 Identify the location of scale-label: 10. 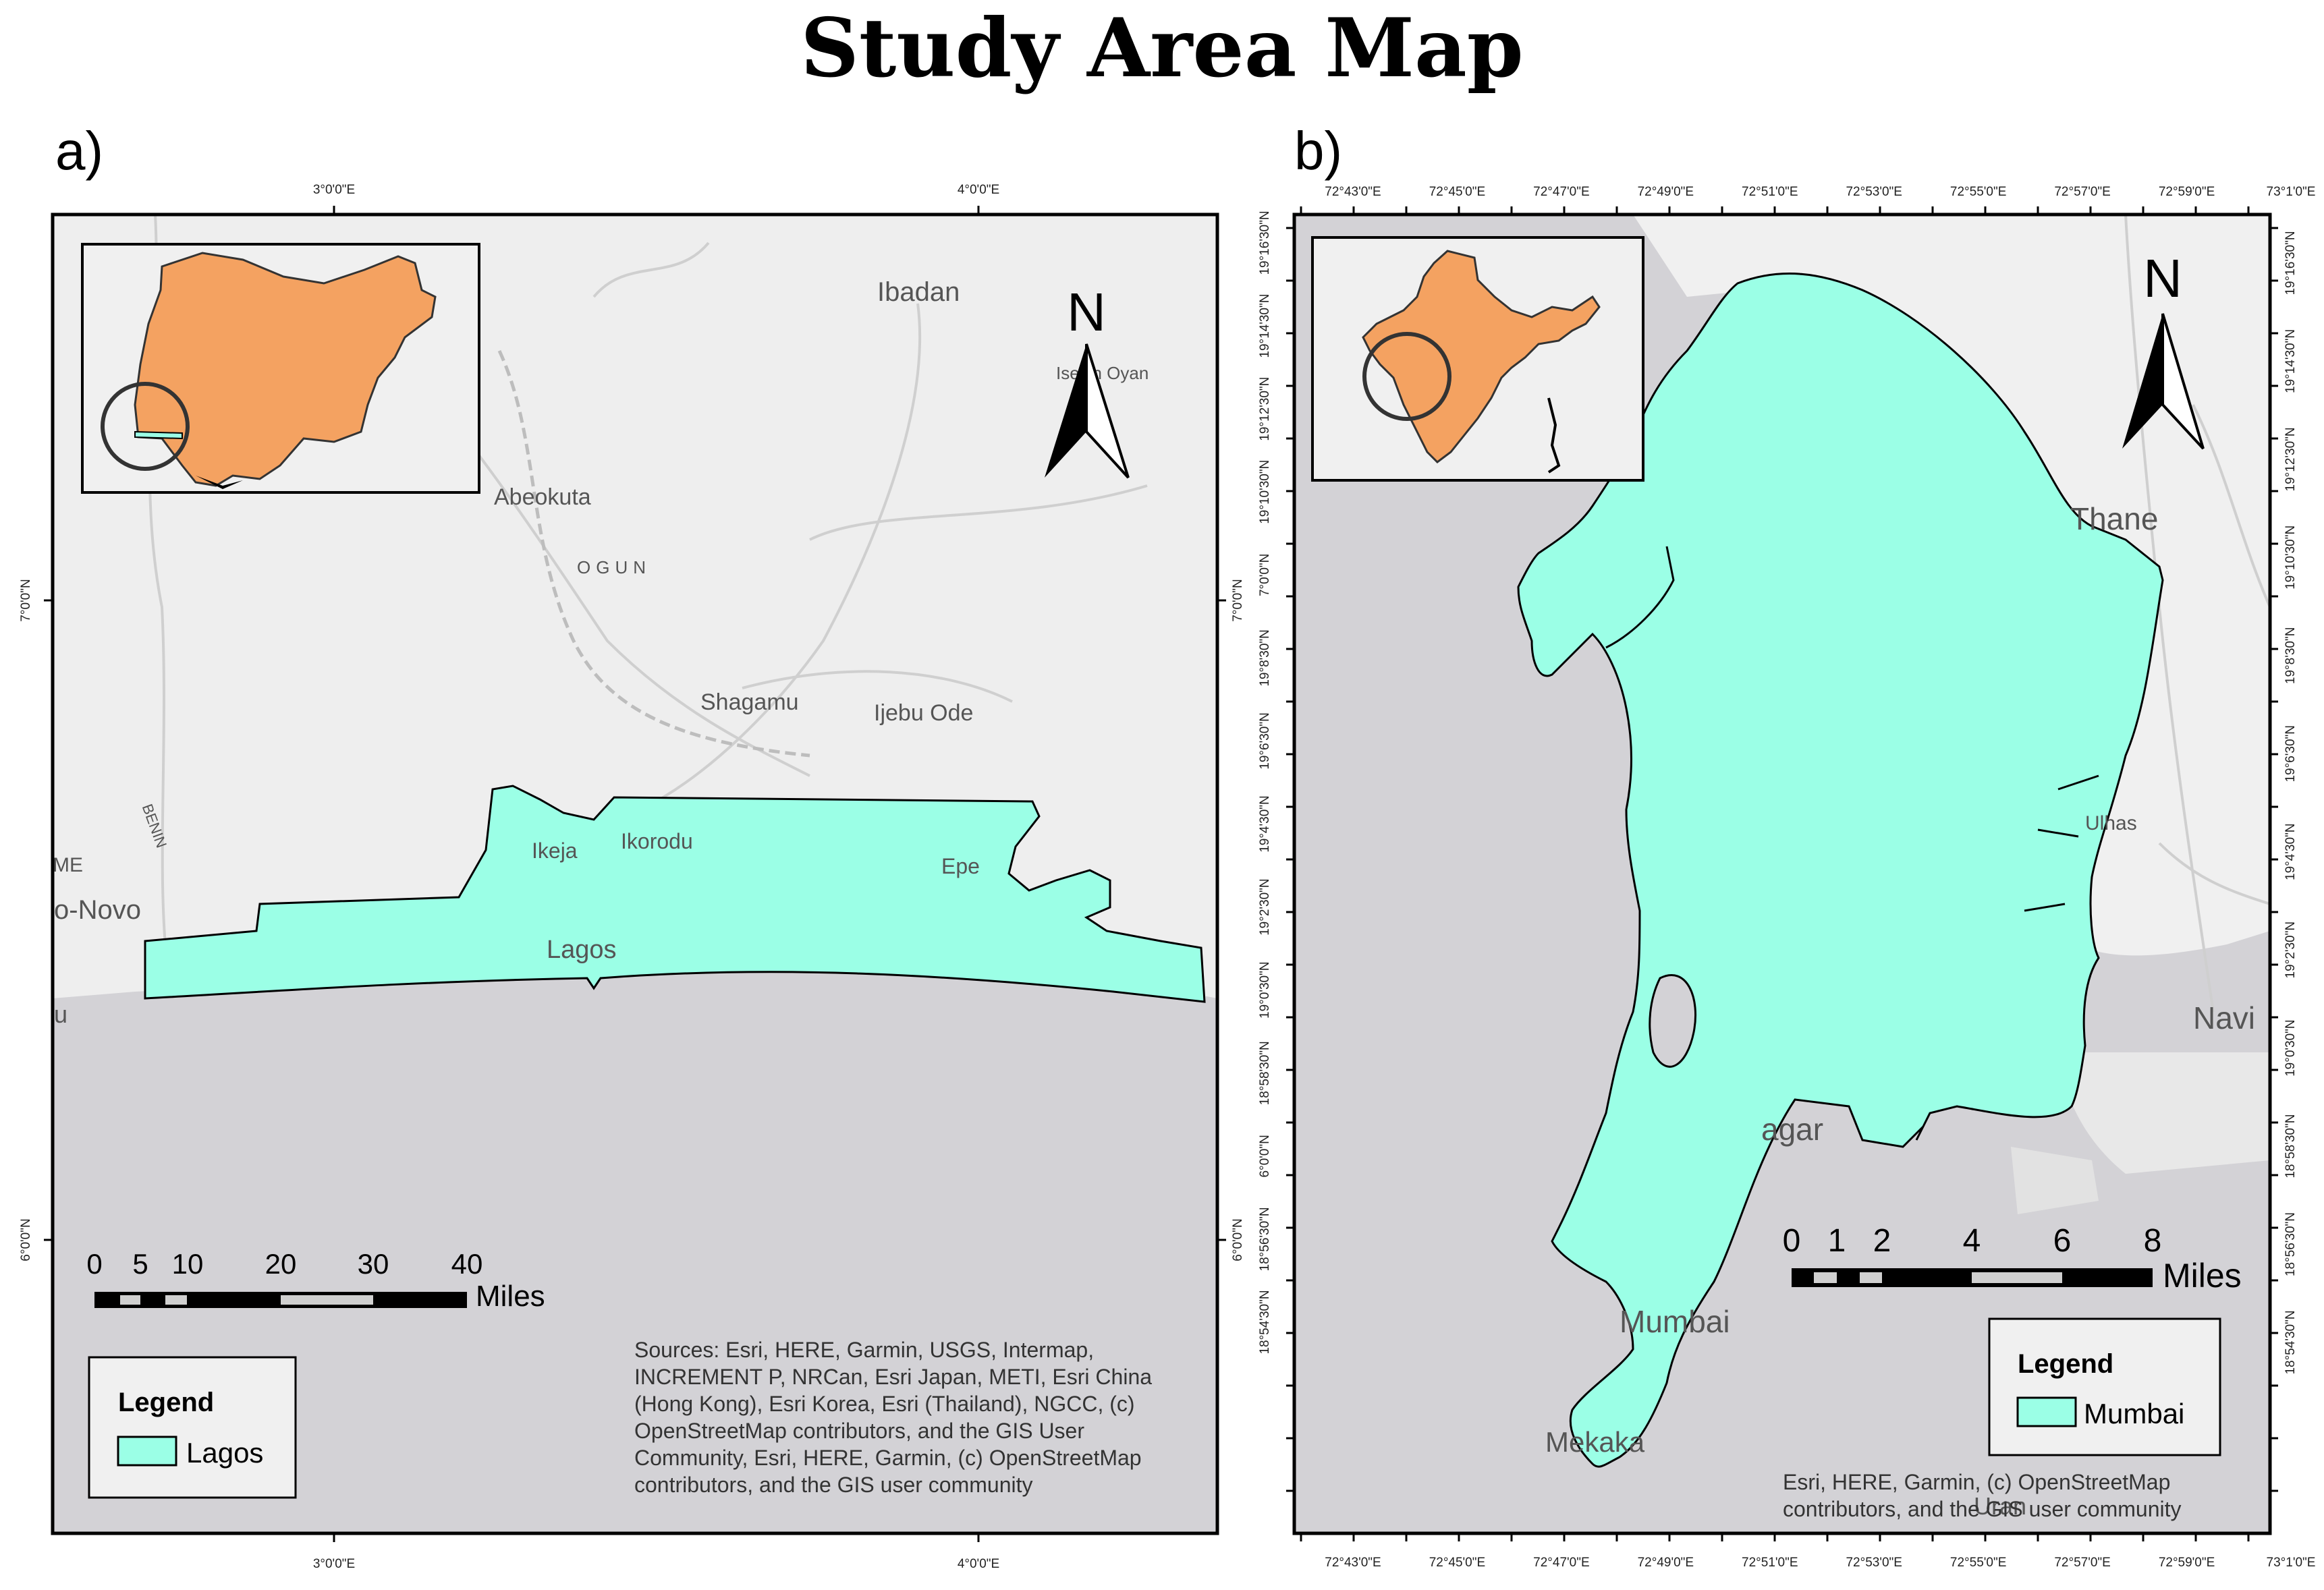
(188, 1264).